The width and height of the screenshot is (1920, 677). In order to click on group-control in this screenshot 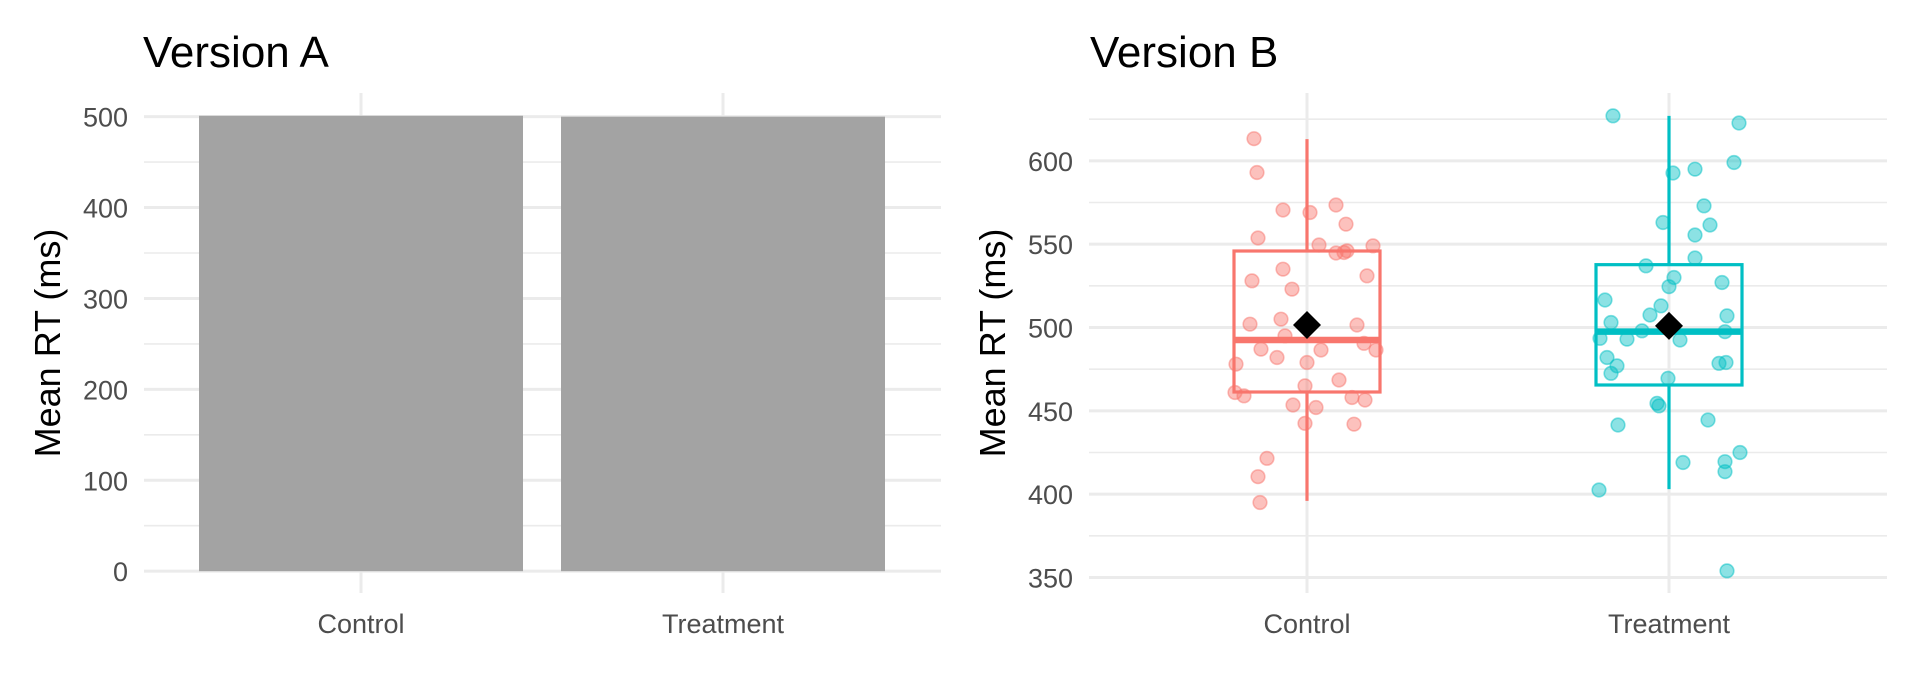, I will do `click(1305, 321)`.